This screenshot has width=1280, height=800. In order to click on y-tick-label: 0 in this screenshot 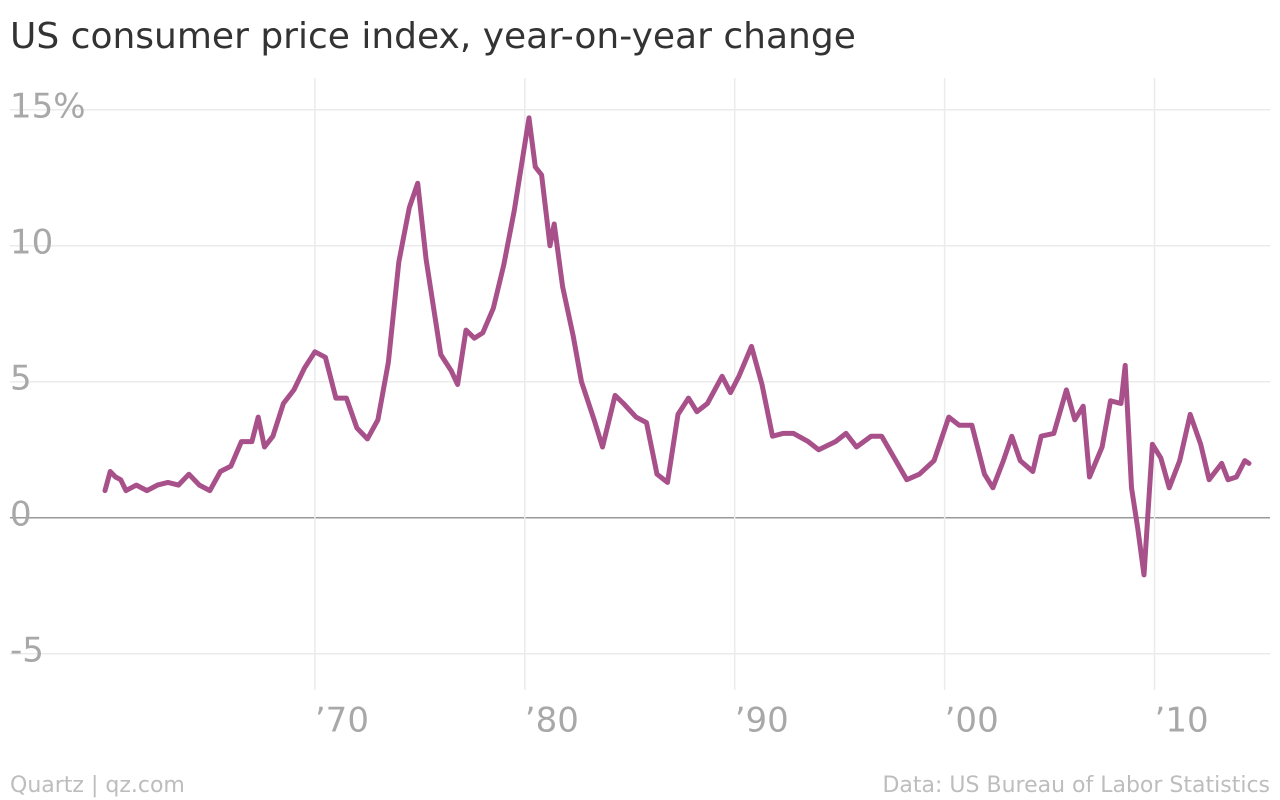, I will do `click(21, 514)`.